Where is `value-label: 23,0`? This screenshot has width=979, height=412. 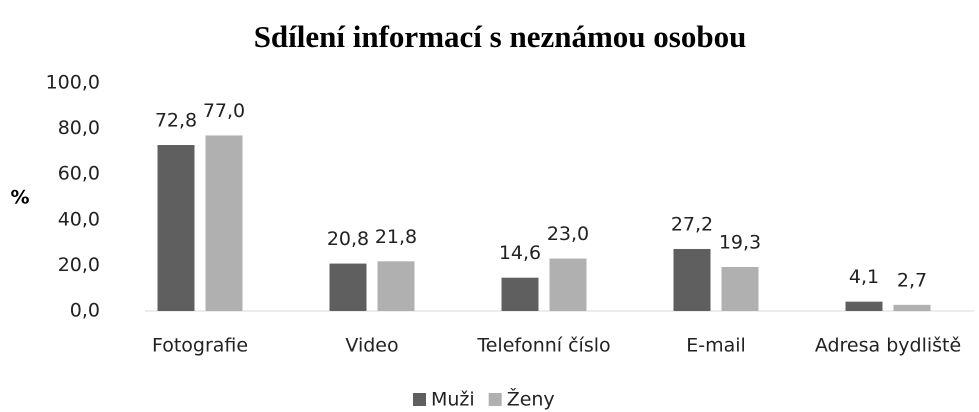
value-label: 23,0 is located at coordinates (568, 234).